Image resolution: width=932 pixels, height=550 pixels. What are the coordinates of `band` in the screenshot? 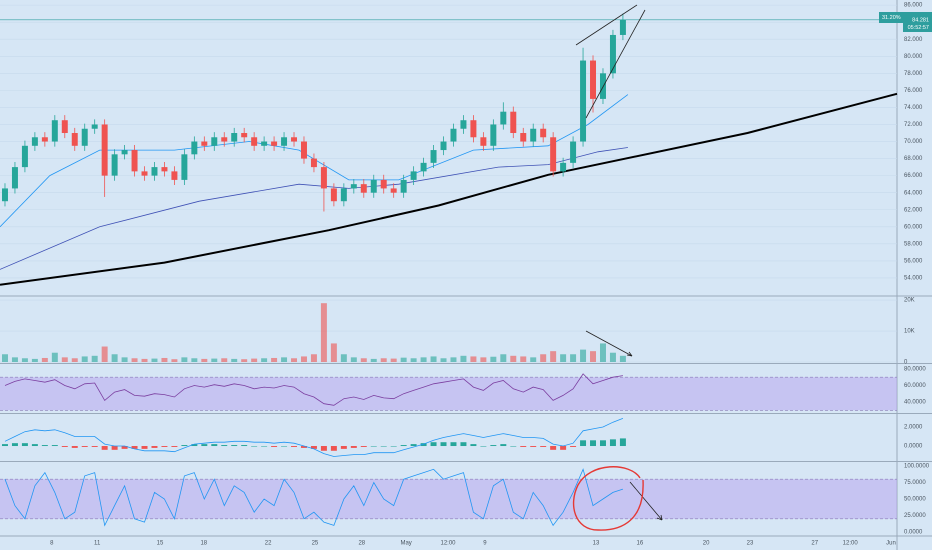 It's located at (448, 394).